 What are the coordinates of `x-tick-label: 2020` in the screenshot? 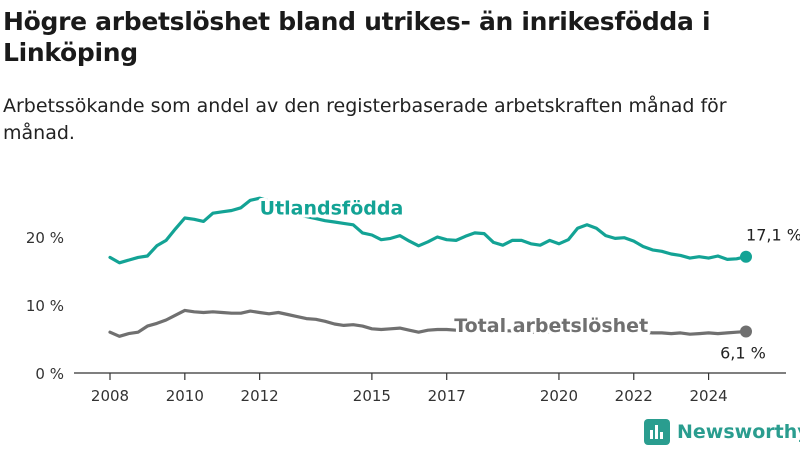 It's located at (559, 396).